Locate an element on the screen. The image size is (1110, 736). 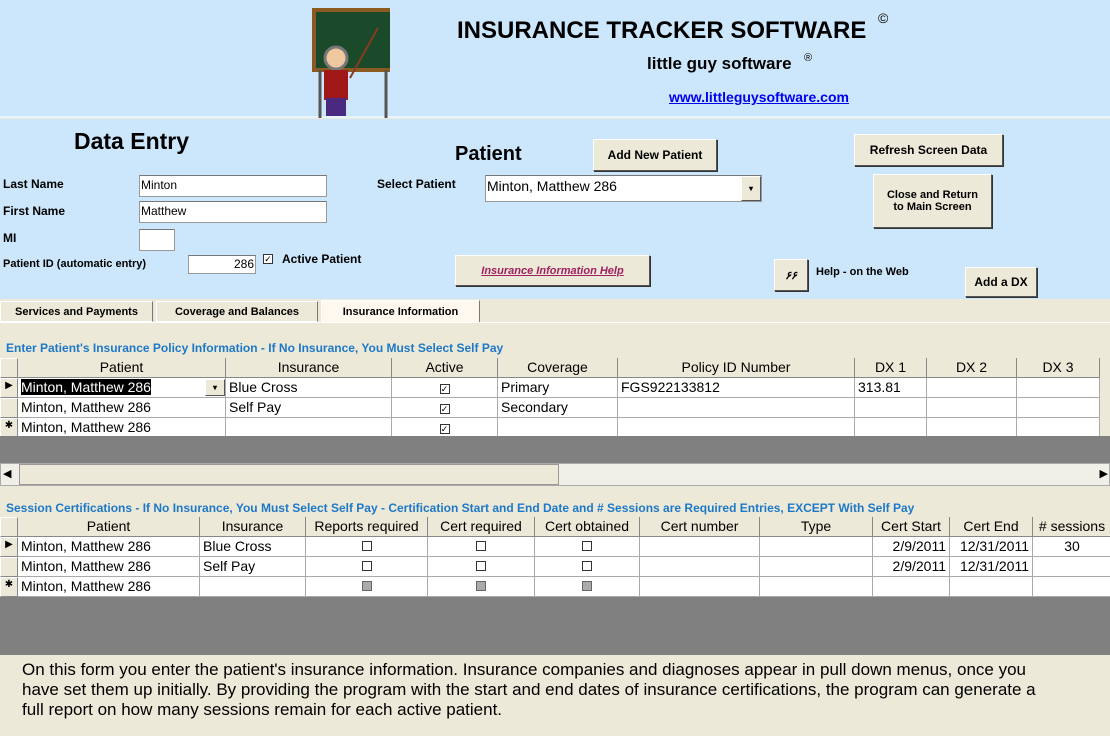
column-header: Type is located at coordinates (816, 527).